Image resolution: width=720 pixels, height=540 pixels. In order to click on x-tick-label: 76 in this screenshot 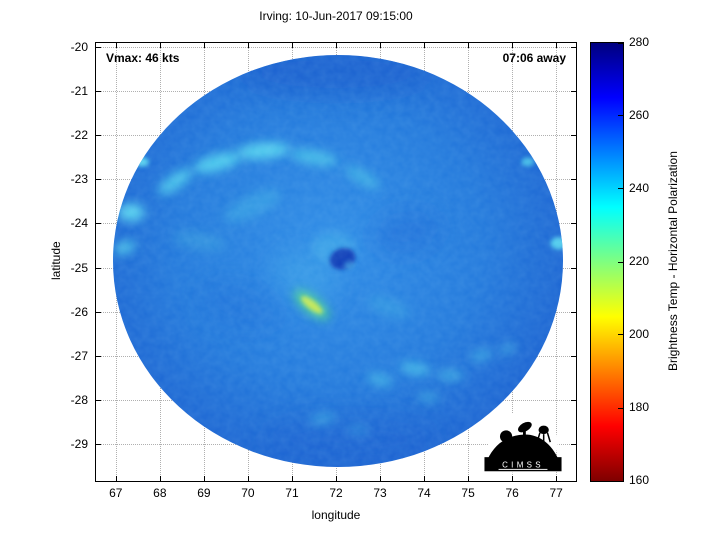, I will do `click(512, 493)`.